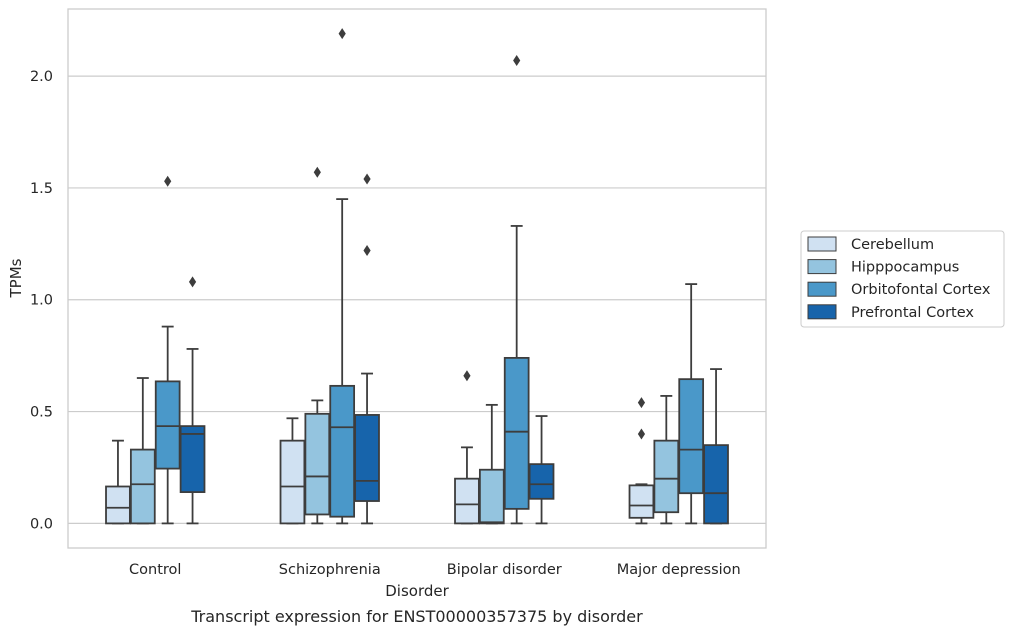  What do you see at coordinates (330, 570) in the screenshot?
I see `x-tick-label: Schizophrenia` at bounding box center [330, 570].